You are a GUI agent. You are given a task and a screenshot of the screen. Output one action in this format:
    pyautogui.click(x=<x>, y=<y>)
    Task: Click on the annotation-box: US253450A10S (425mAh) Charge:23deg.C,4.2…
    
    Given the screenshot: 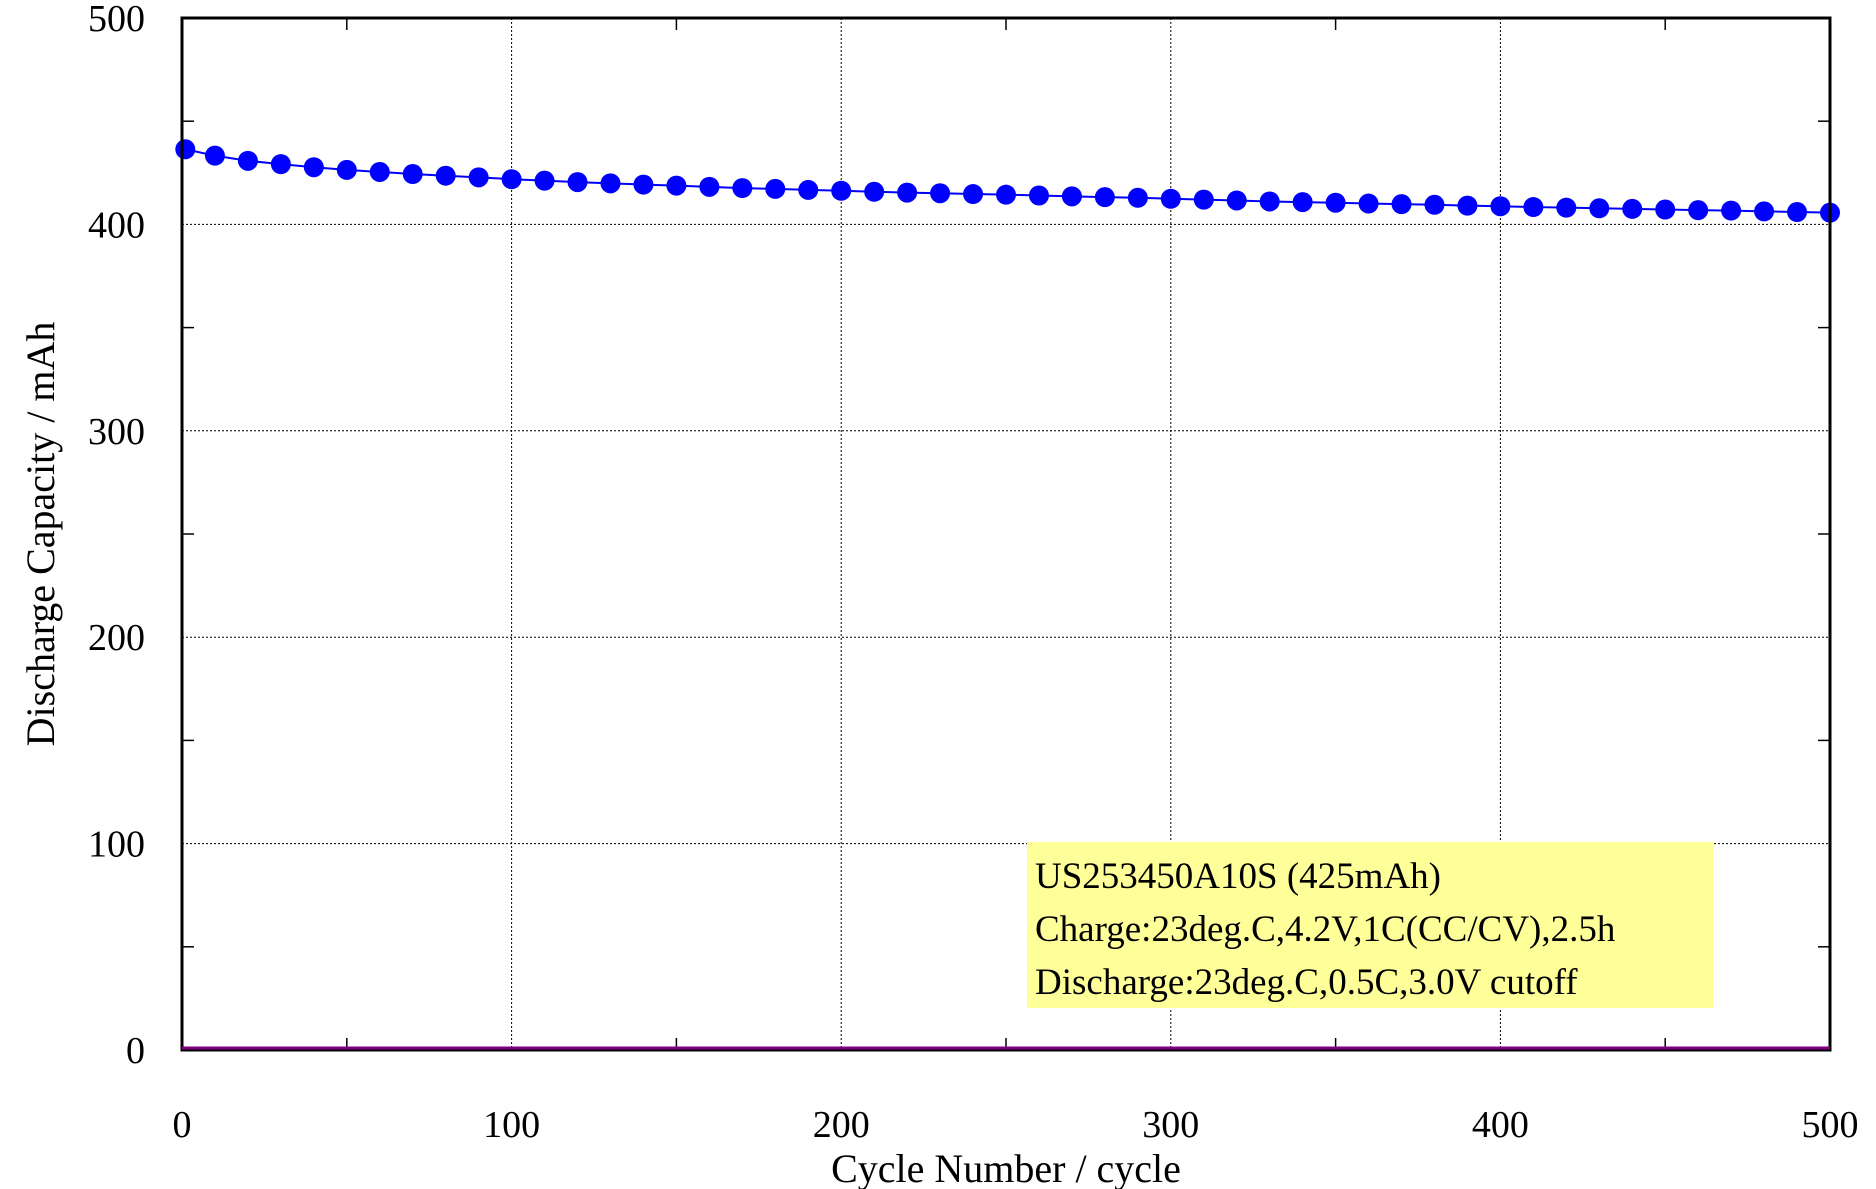 What is the action you would take?
    pyautogui.click(x=1370, y=925)
    